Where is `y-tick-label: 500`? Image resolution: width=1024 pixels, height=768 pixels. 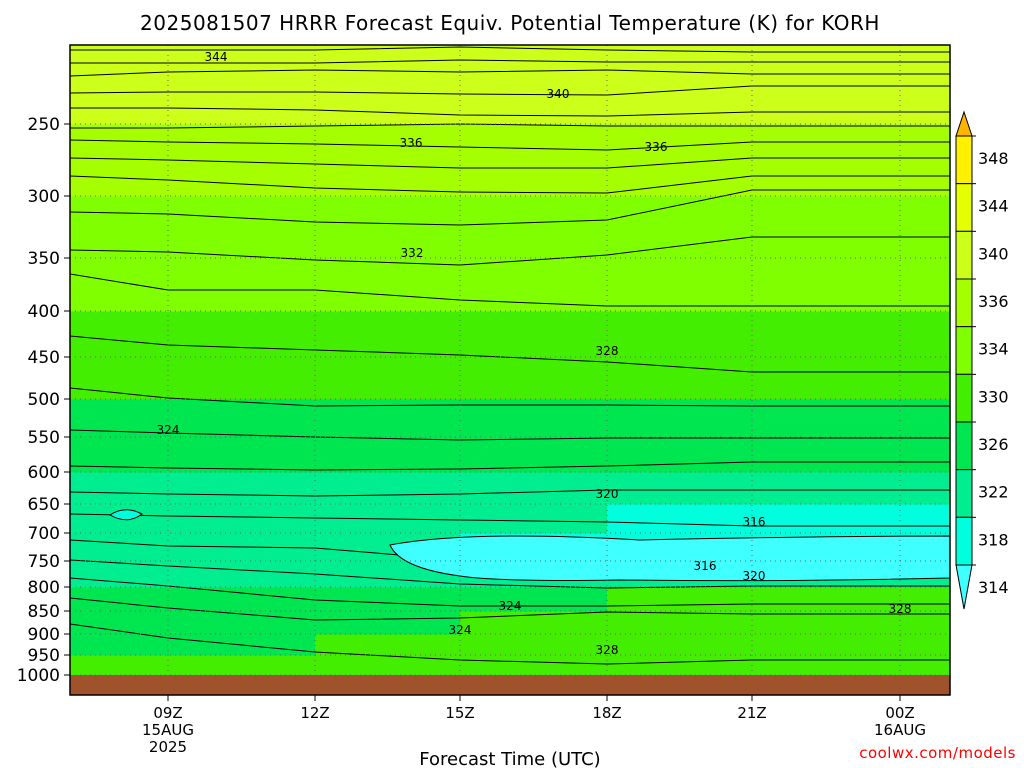
y-tick-label: 500 is located at coordinates (44, 400).